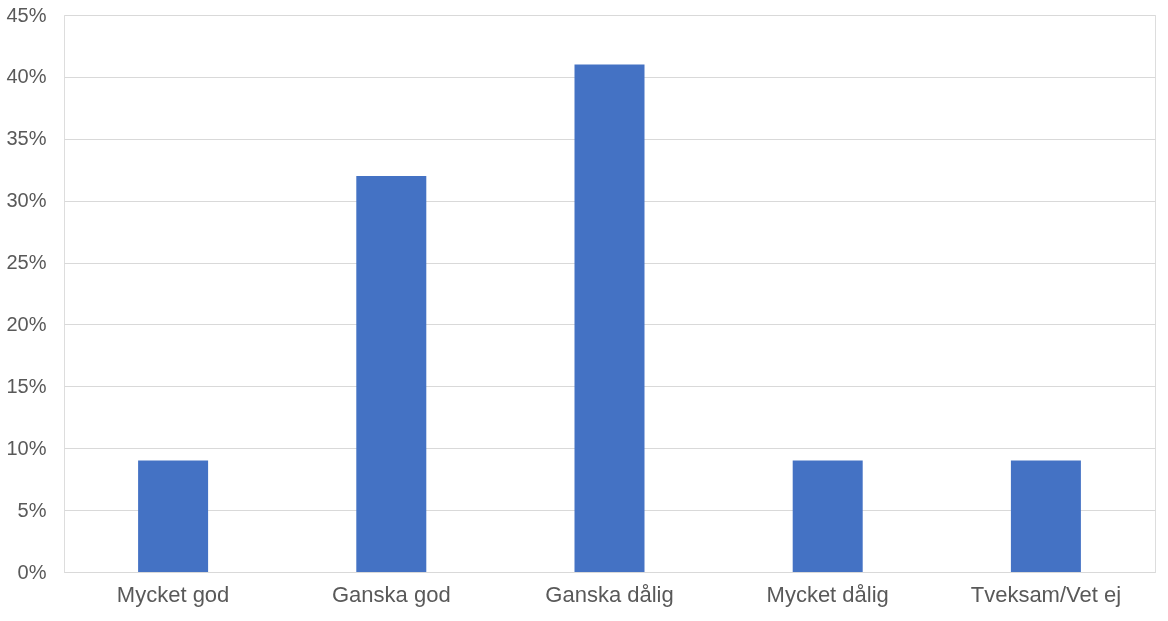  What do you see at coordinates (173, 594) in the screenshot?
I see `x-tick-label: Mycket god` at bounding box center [173, 594].